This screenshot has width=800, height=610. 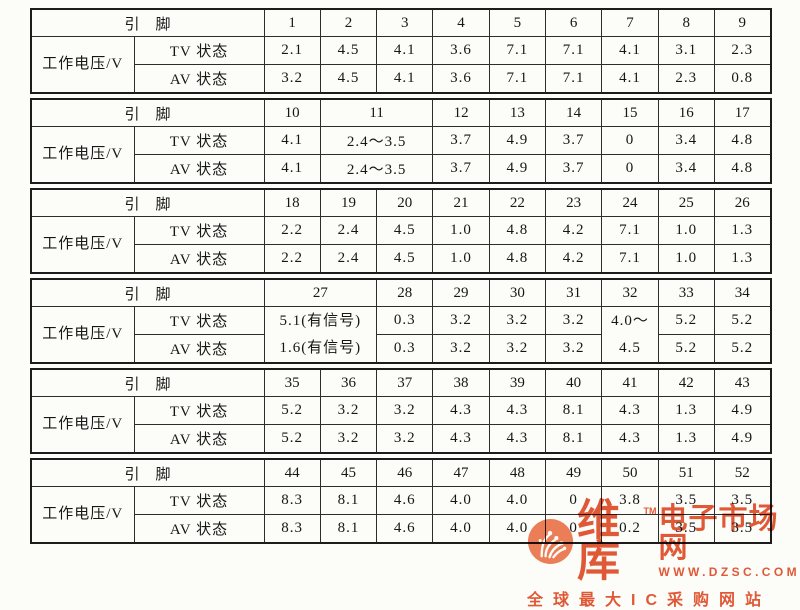 I want to click on pin-number-row: 引 脚 18 19 20 21 22 23 24 25 26, so click(x=401, y=202).